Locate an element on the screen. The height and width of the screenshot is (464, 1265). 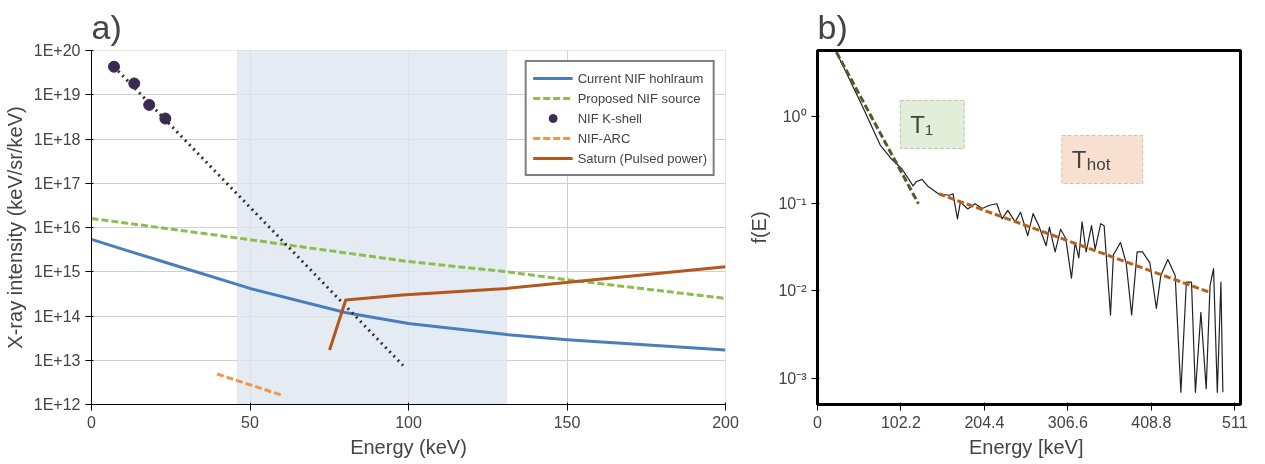
chart-title: a) is located at coordinates (106, 26).